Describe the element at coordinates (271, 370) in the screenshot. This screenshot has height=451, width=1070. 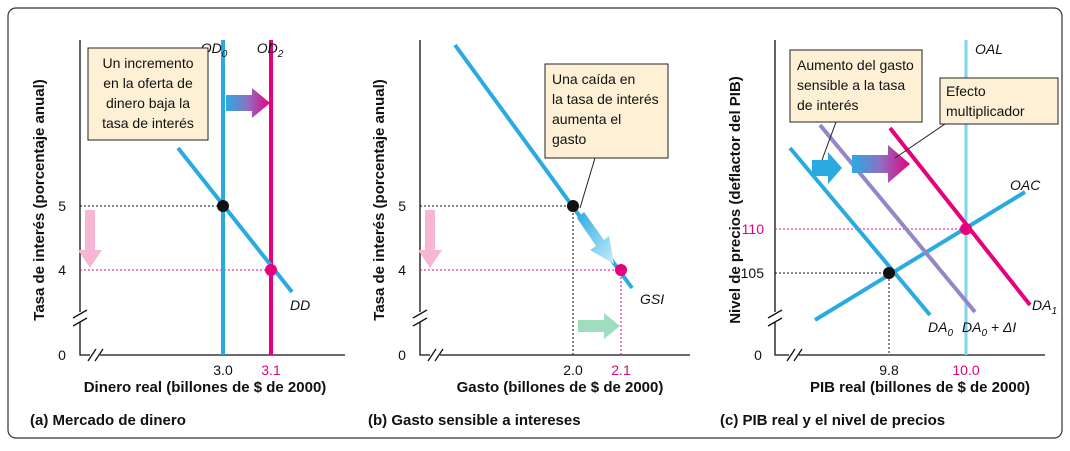
I see `x-tick-label: 3.1` at that location.